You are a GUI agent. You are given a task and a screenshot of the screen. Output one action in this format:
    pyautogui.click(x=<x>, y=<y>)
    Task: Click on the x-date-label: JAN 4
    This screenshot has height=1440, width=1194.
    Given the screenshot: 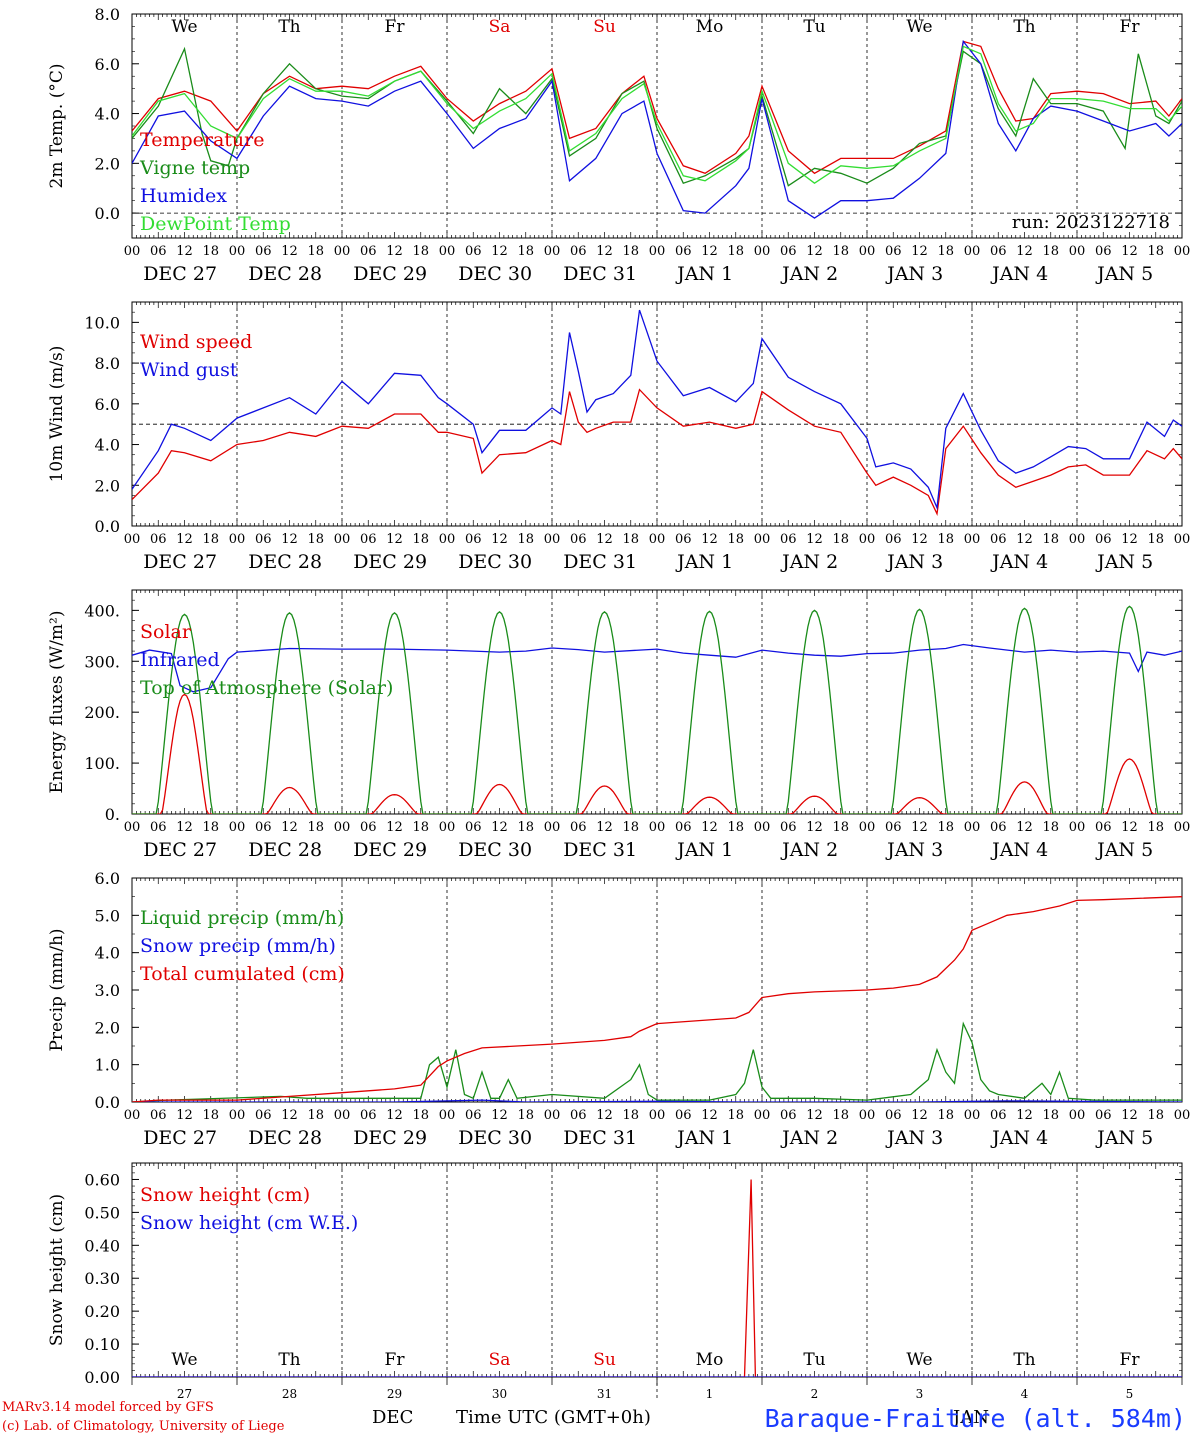 What is the action you would take?
    pyautogui.click(x=1019, y=274)
    